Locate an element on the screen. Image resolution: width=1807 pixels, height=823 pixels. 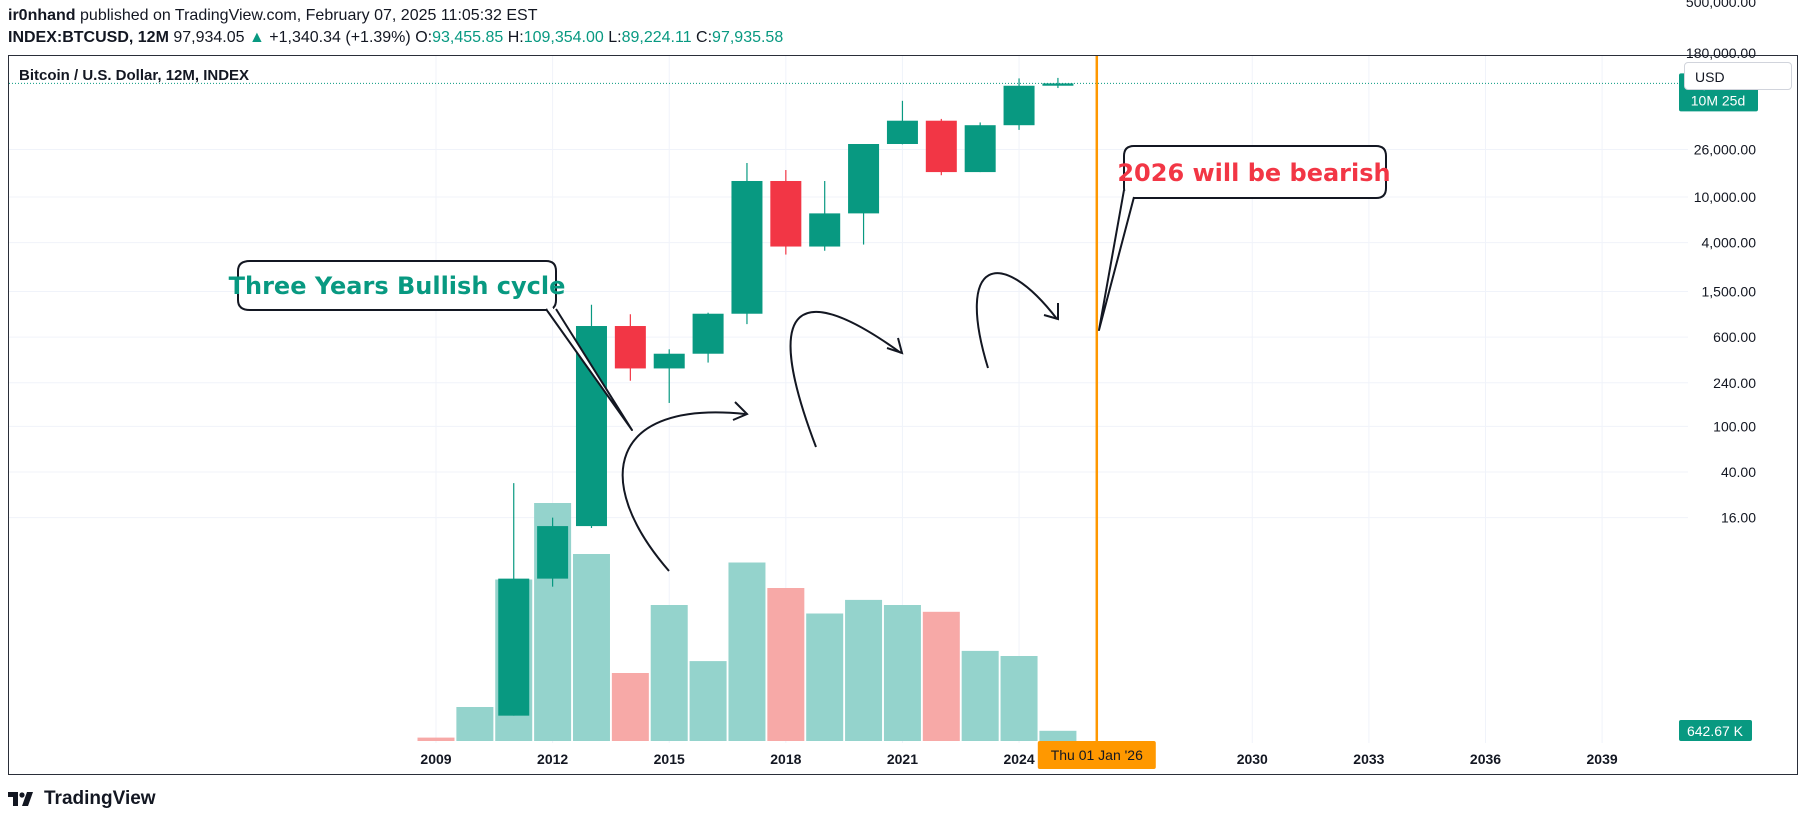
last-price: 97,934.05 is located at coordinates (209, 37).